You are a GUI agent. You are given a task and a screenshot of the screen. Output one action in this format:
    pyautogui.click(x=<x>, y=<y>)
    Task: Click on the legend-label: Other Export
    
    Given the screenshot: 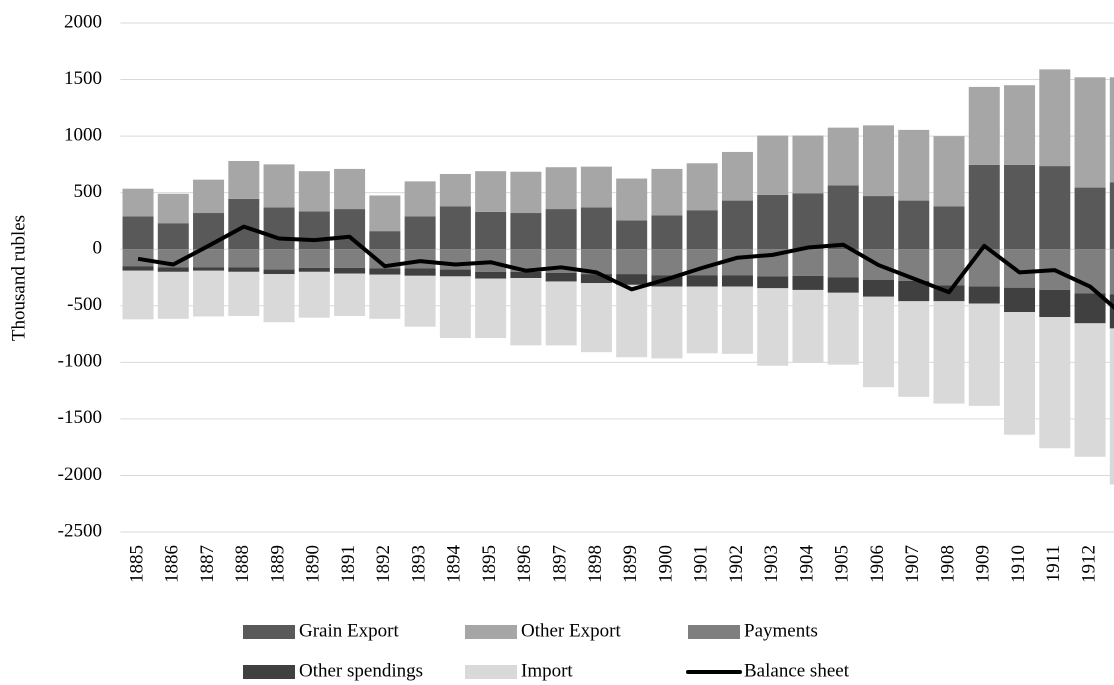 What is the action you would take?
    pyautogui.click(x=571, y=630)
    